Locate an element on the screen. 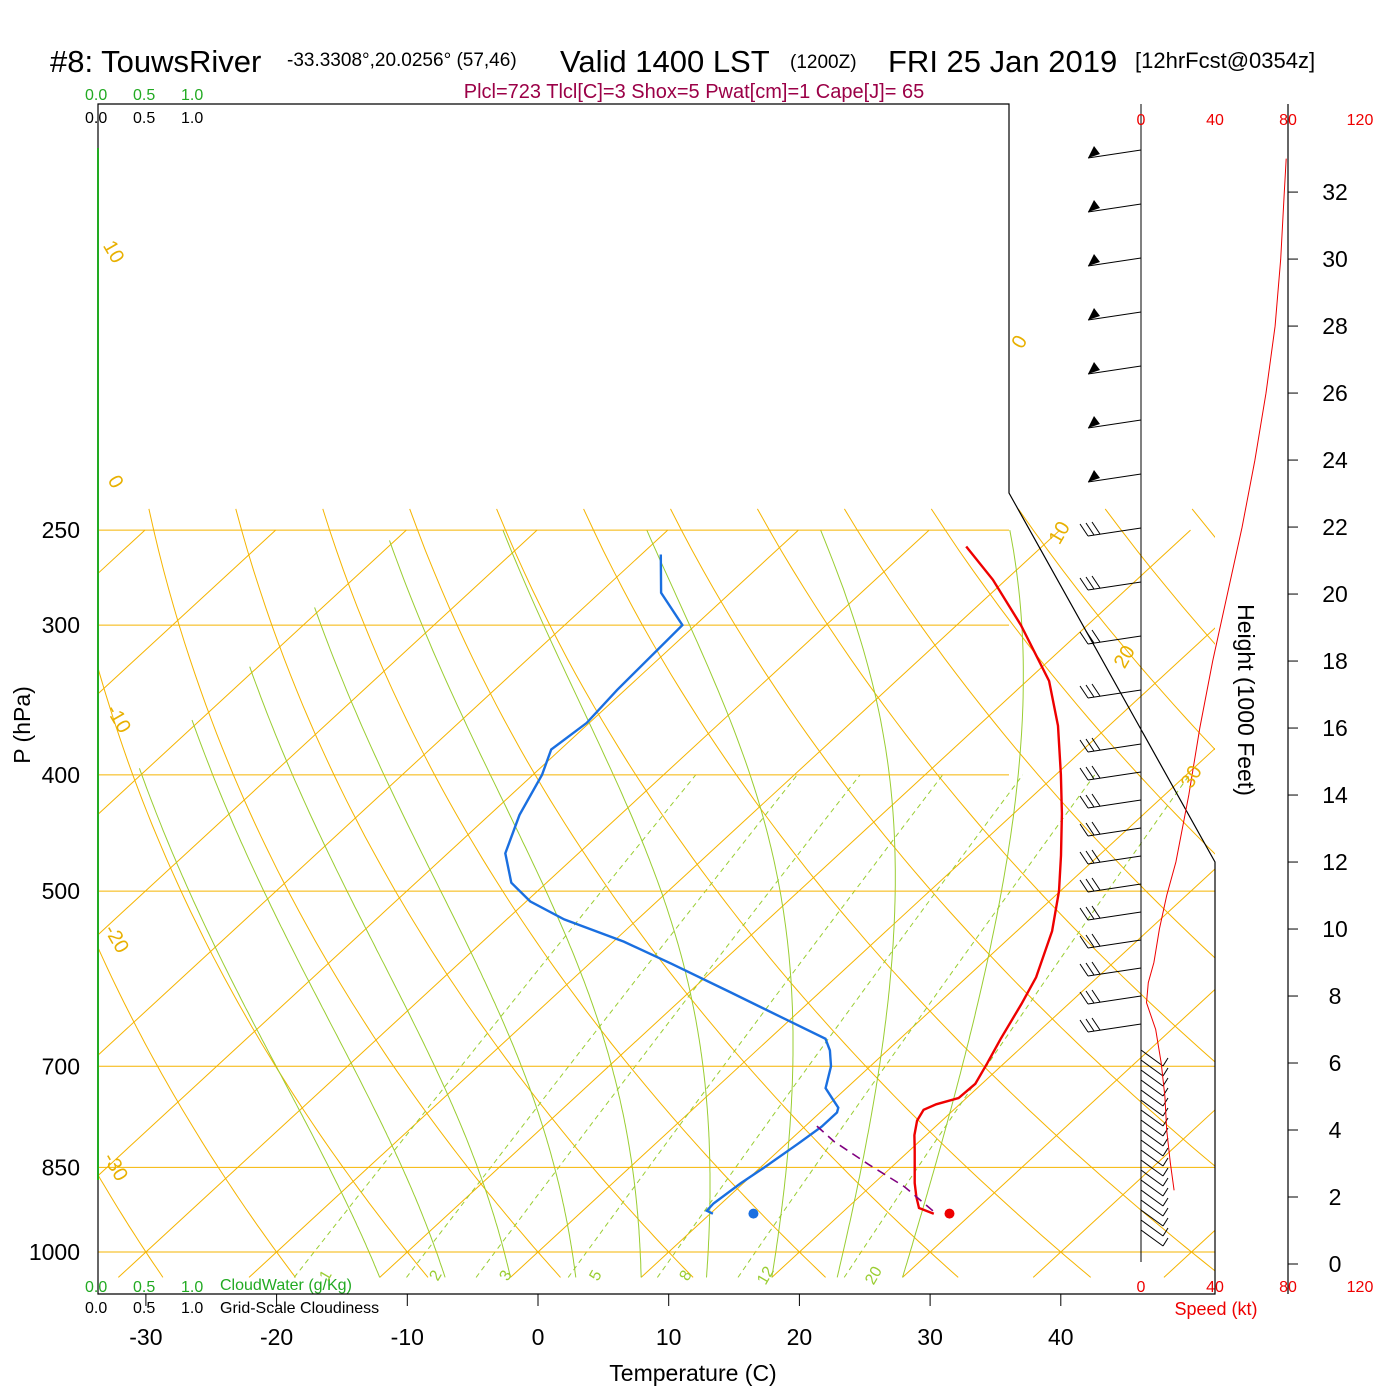 The height and width of the screenshot is (1400, 1400). height-tick-label: 26 is located at coordinates (1335, 393).